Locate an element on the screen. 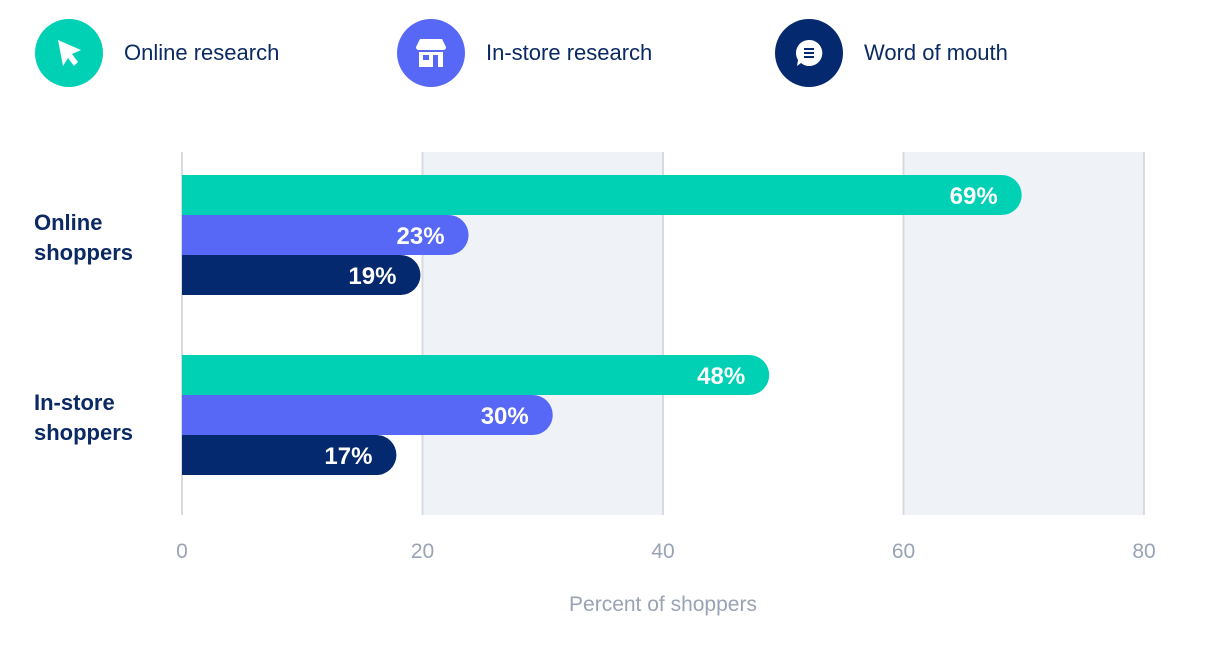 This screenshot has width=1226, height=652. bar-value-label: 23% is located at coordinates (421, 236).